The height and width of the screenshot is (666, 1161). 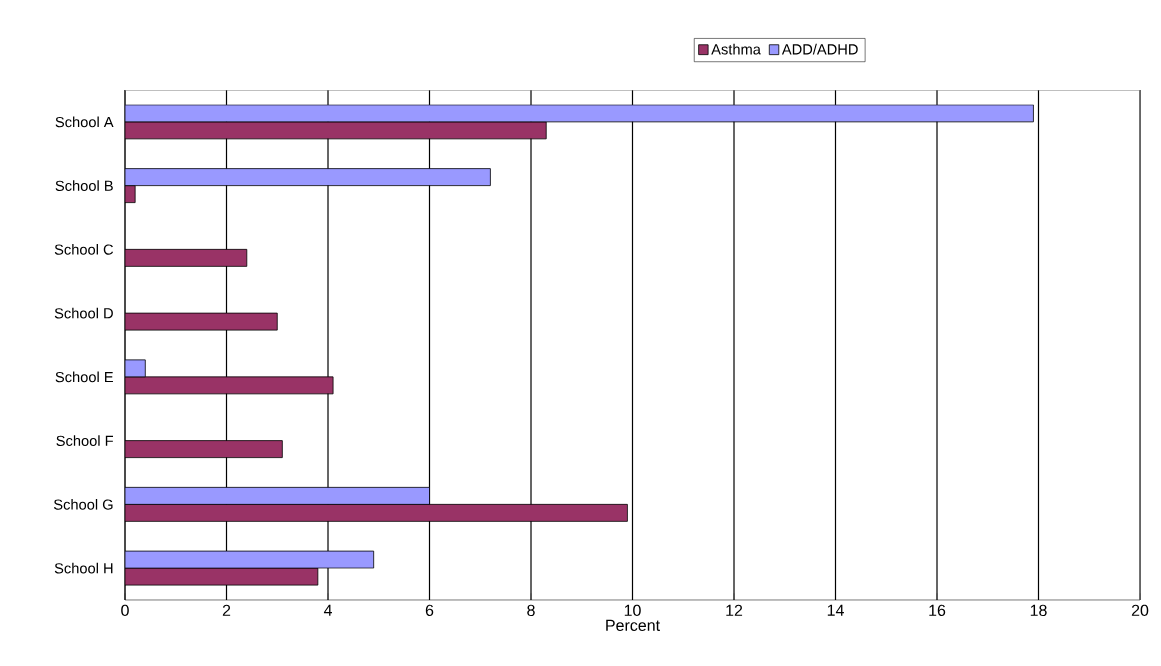 What do you see at coordinates (327, 610) in the screenshot?
I see `x-tick-label: 4` at bounding box center [327, 610].